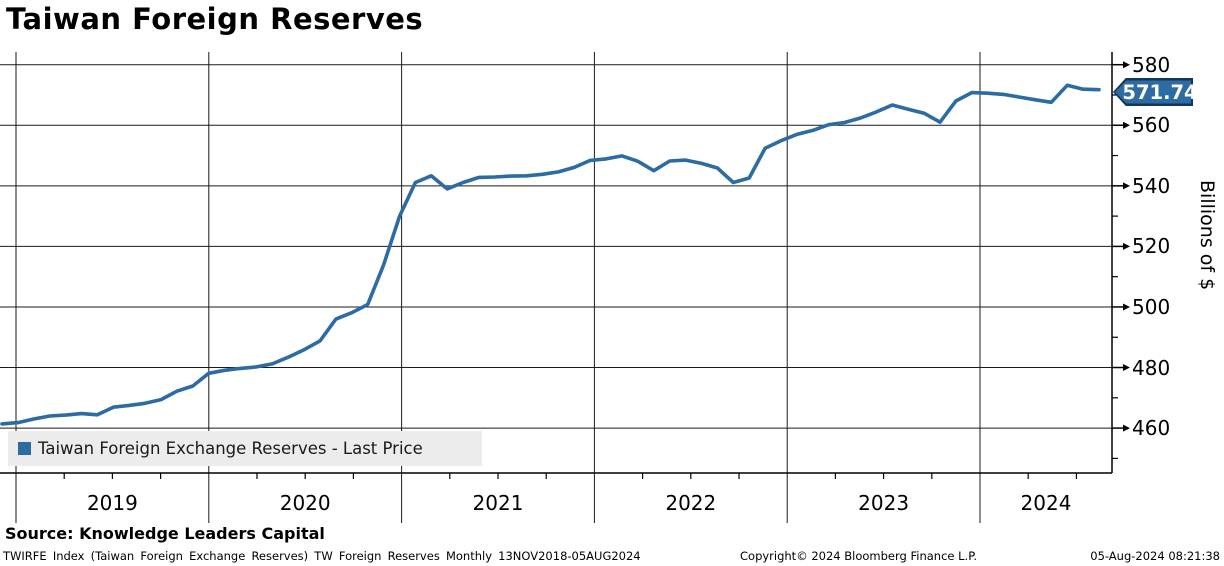 The width and height of the screenshot is (1224, 566). Describe the element at coordinates (858, 556) in the screenshot. I see `copyright-notice: Copyright© 2024 Bloomberg Finance L.P.` at that location.